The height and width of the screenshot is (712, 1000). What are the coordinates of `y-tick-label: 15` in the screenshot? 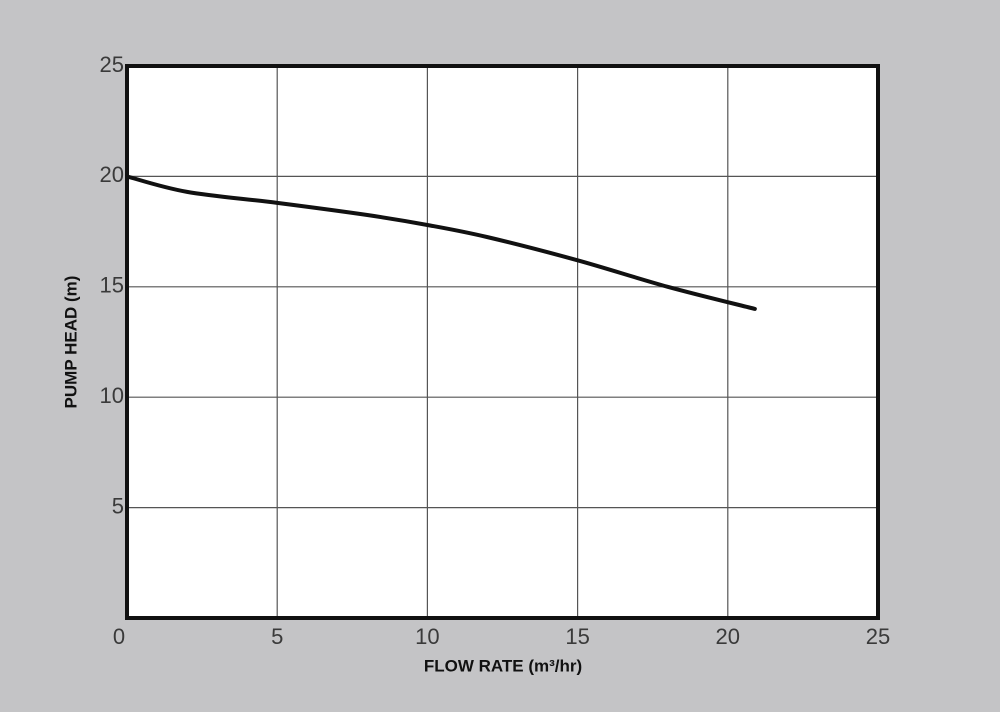 It's located at (112, 285).